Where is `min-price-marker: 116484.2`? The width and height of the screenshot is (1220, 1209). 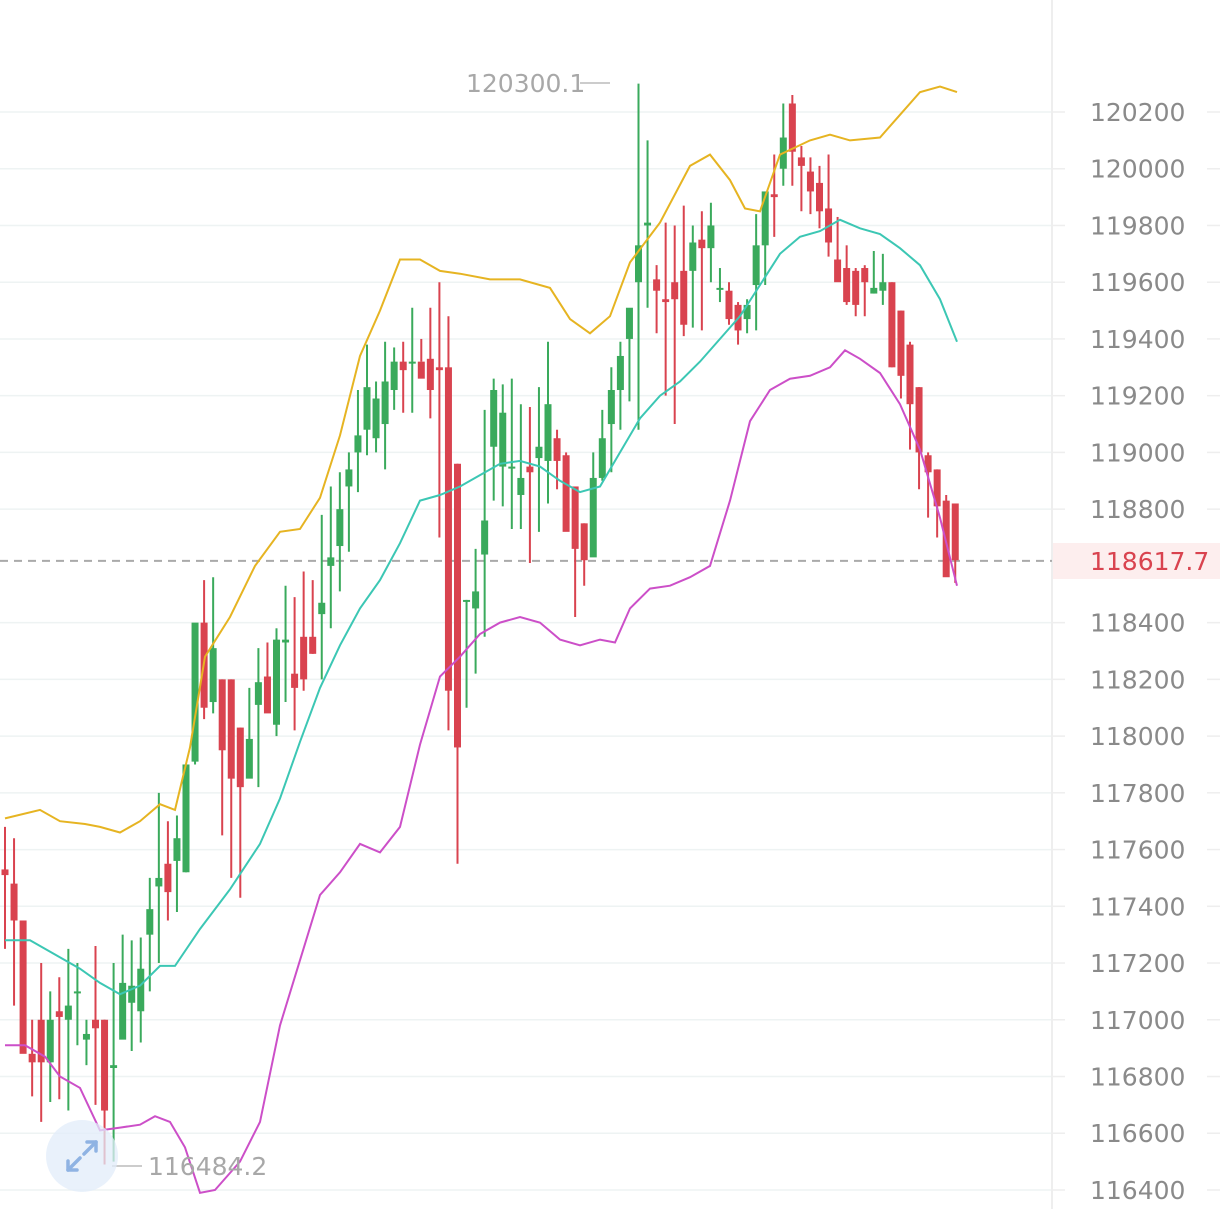 min-price-marker: 116484.2 is located at coordinates (189, 1166).